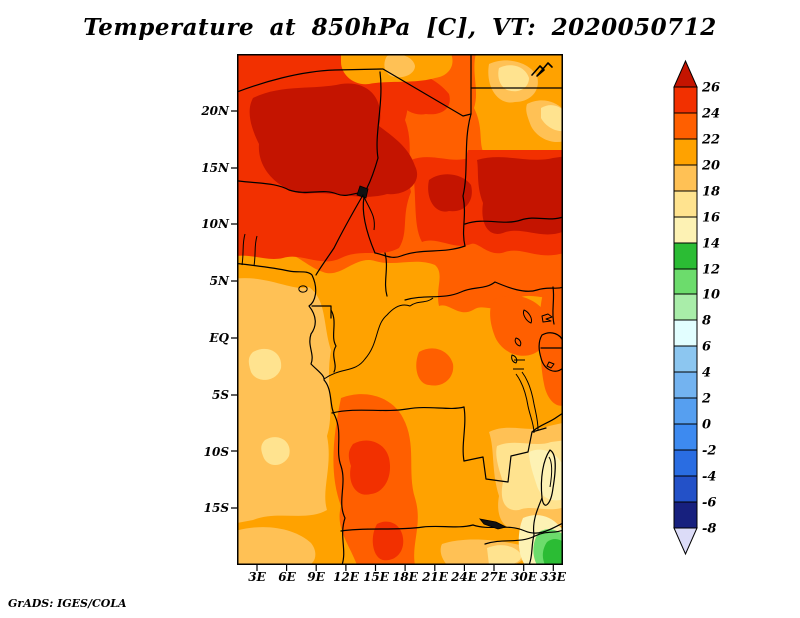  Describe the element at coordinates (685, 73) in the screenshot. I see `colorbar-arrow-top` at that location.